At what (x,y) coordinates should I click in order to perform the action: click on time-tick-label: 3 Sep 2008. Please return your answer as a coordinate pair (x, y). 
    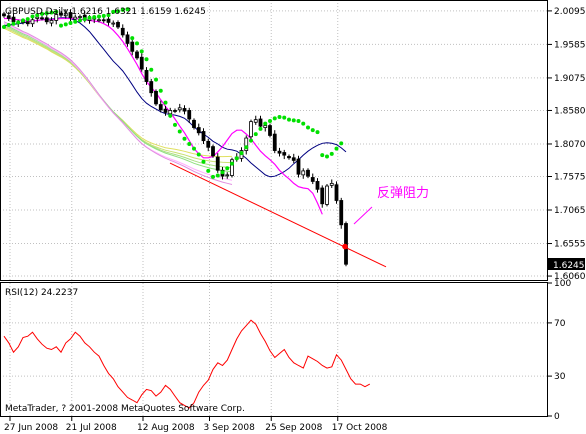
    Looking at the image, I should click on (230, 428).